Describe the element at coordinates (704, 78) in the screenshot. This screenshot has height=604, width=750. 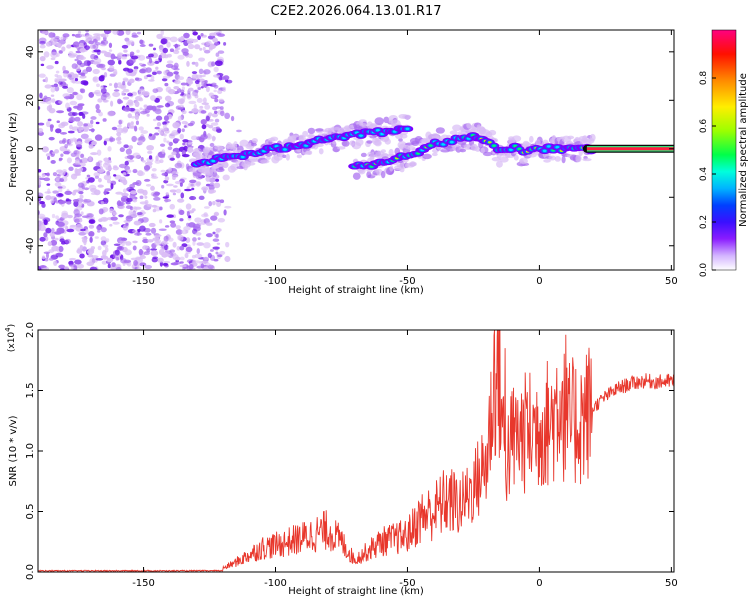
I see `colorbar-tick-label: 0.8` at that location.